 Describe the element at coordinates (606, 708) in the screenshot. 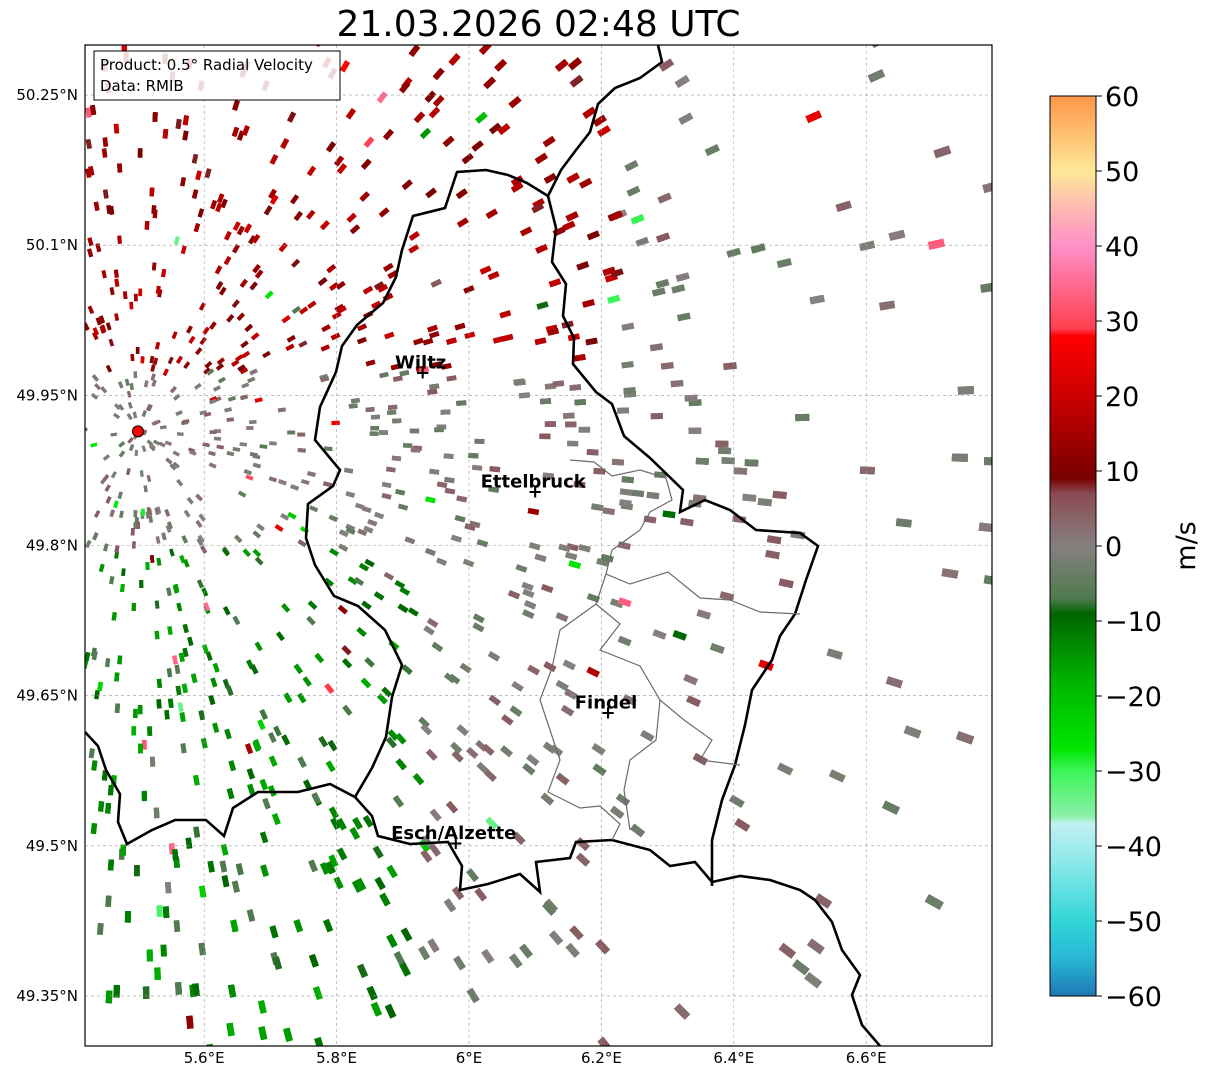

I see `city-findel: +Findel` at that location.